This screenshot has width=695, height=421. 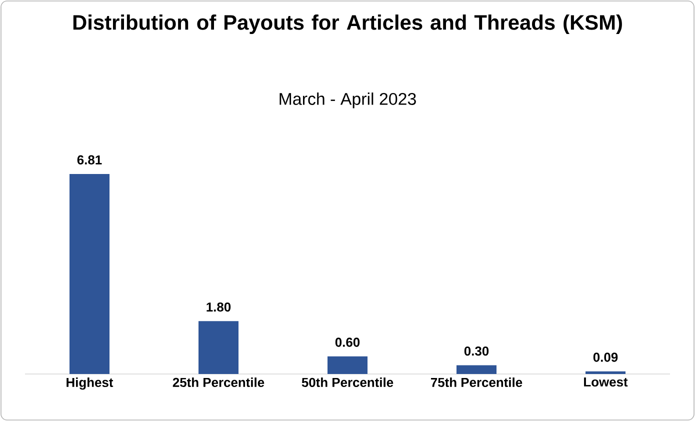 What do you see at coordinates (218, 383) in the screenshot?
I see `x-tick-label: 25th Percentile` at bounding box center [218, 383].